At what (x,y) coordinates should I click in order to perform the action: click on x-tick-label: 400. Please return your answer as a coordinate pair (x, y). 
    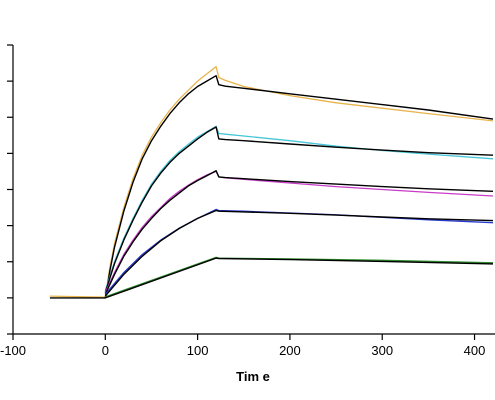
    Looking at the image, I should click on (475, 350).